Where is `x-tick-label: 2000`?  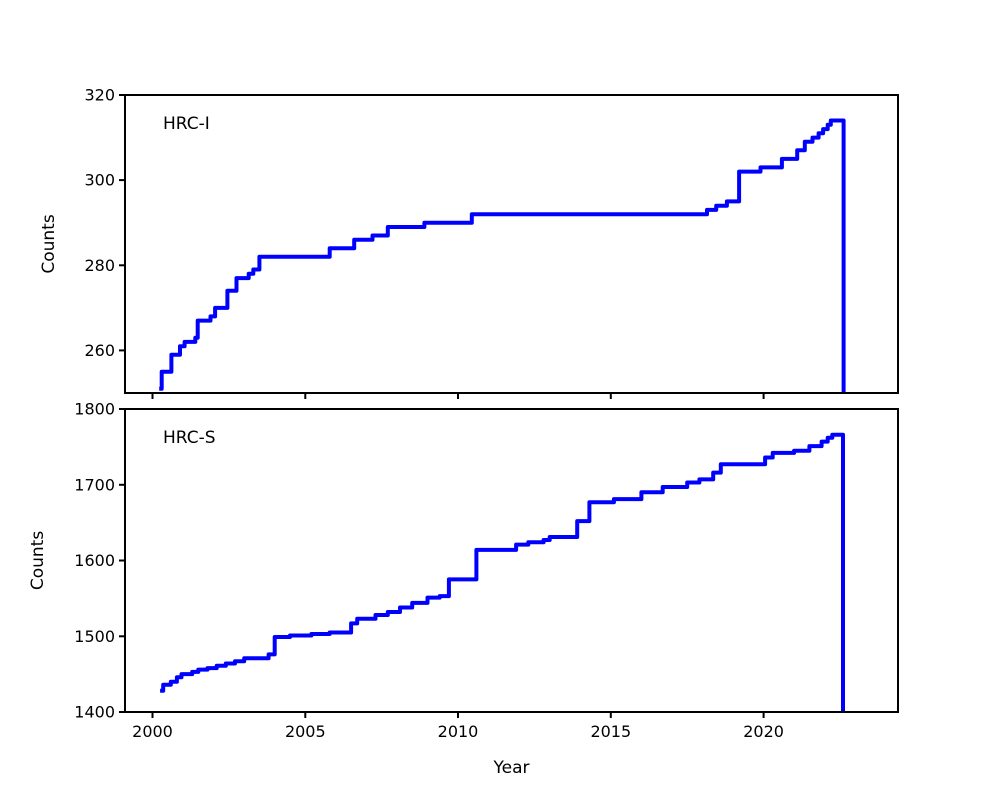 x-tick-label: 2000 is located at coordinates (152, 731).